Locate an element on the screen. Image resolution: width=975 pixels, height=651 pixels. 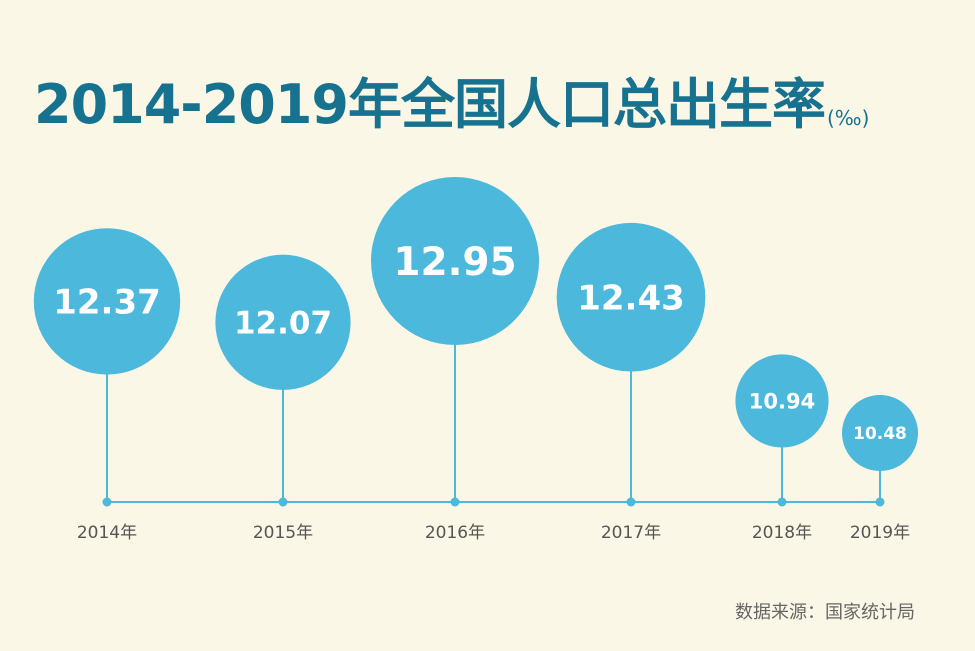
x-tick-label: 2018年 is located at coordinates (782, 533).